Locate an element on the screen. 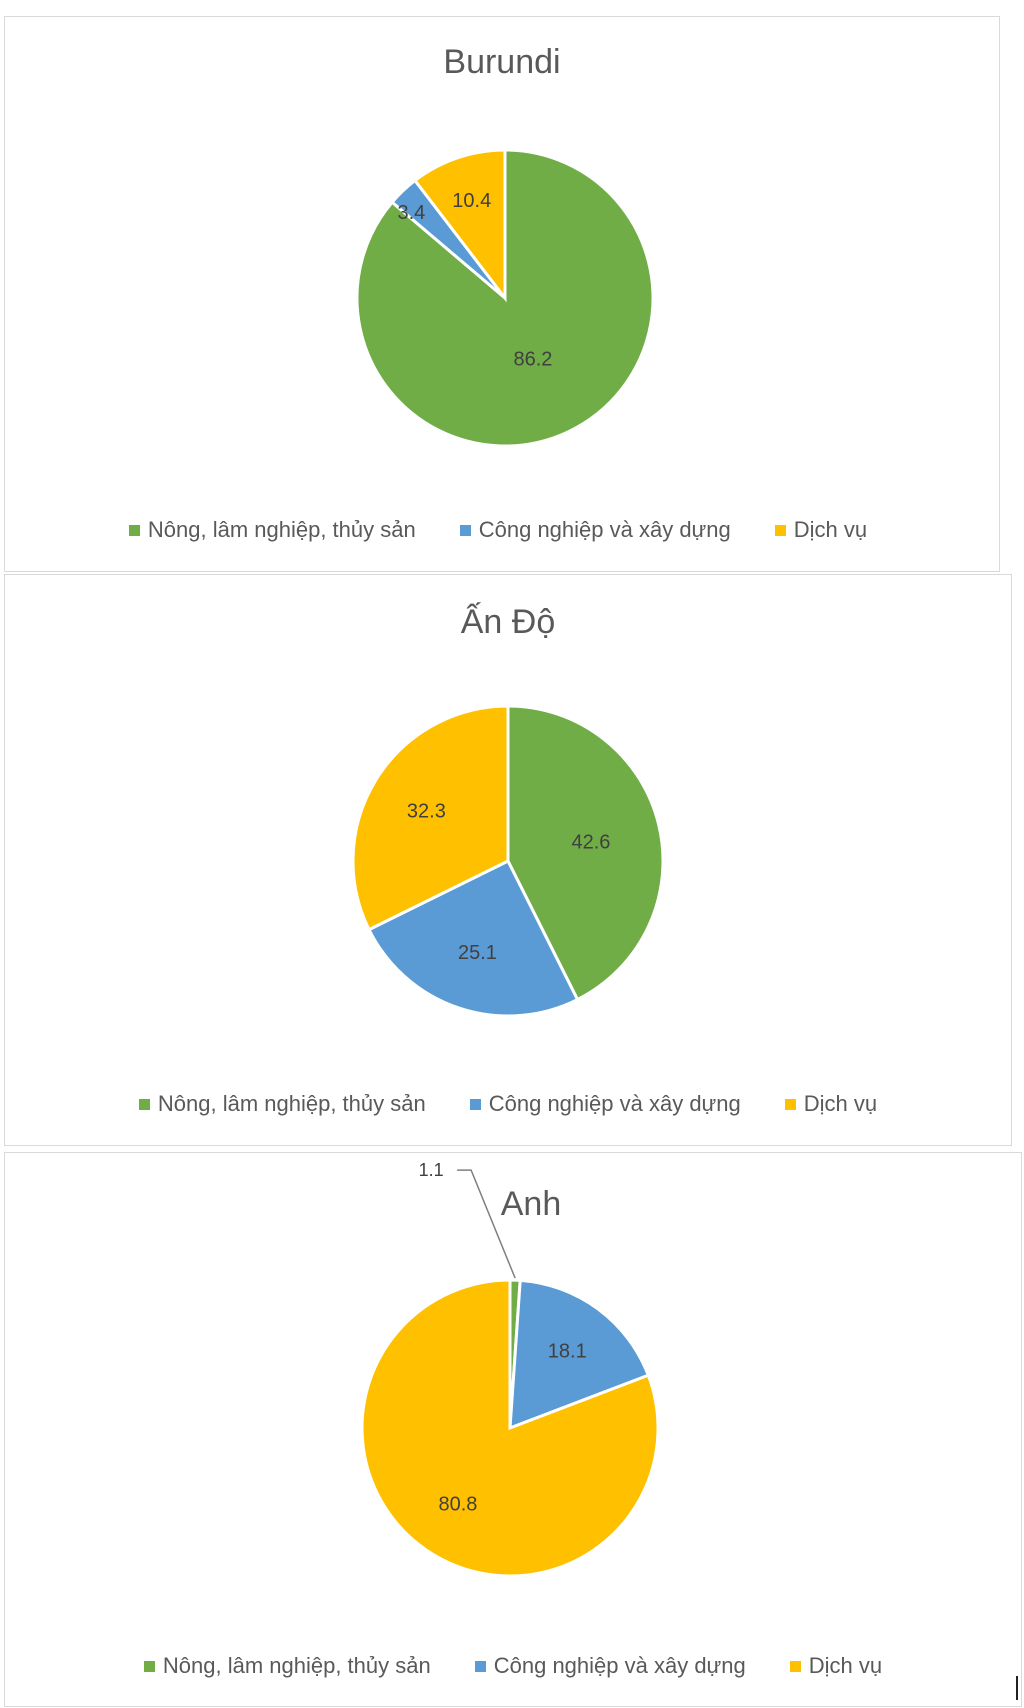 This screenshot has width=1024, height=1708. data-label: 86.2 is located at coordinates (533, 359).